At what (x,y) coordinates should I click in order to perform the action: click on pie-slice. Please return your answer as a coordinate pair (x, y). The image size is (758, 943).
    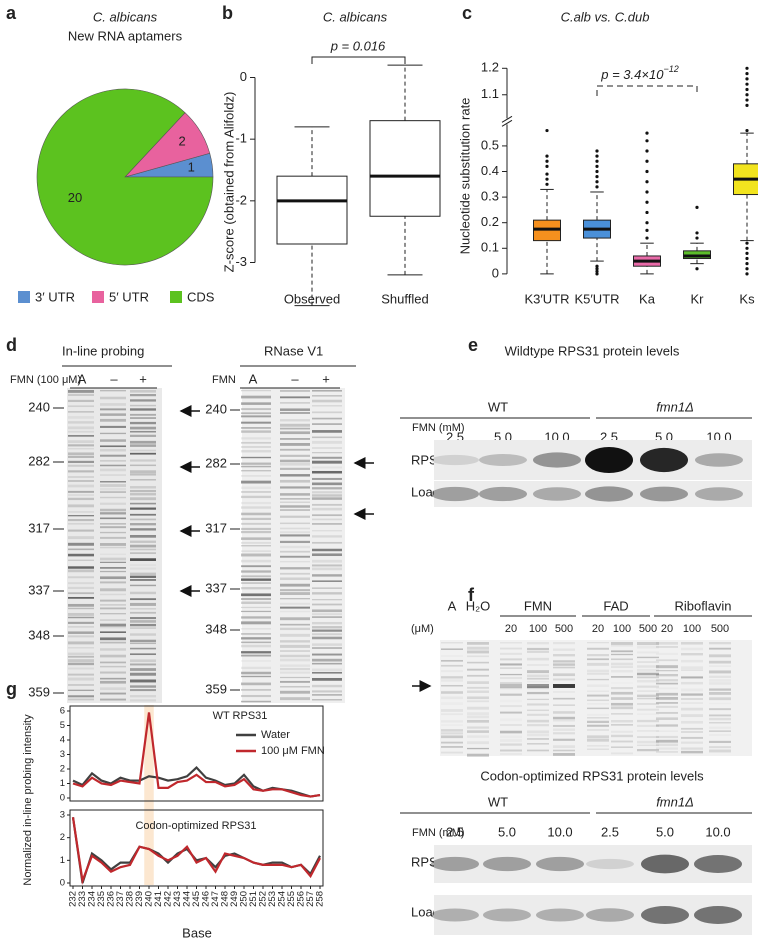
    Looking at the image, I should click on (125, 177).